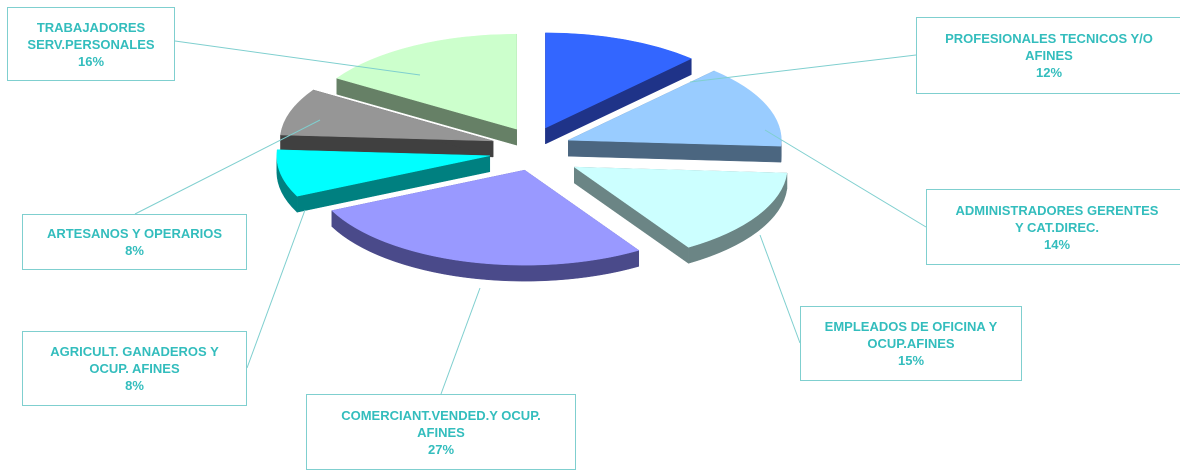  I want to click on slice-label-trabajadores: TRABAJADORES SERV.PERSONALES 16%, so click(91, 44).